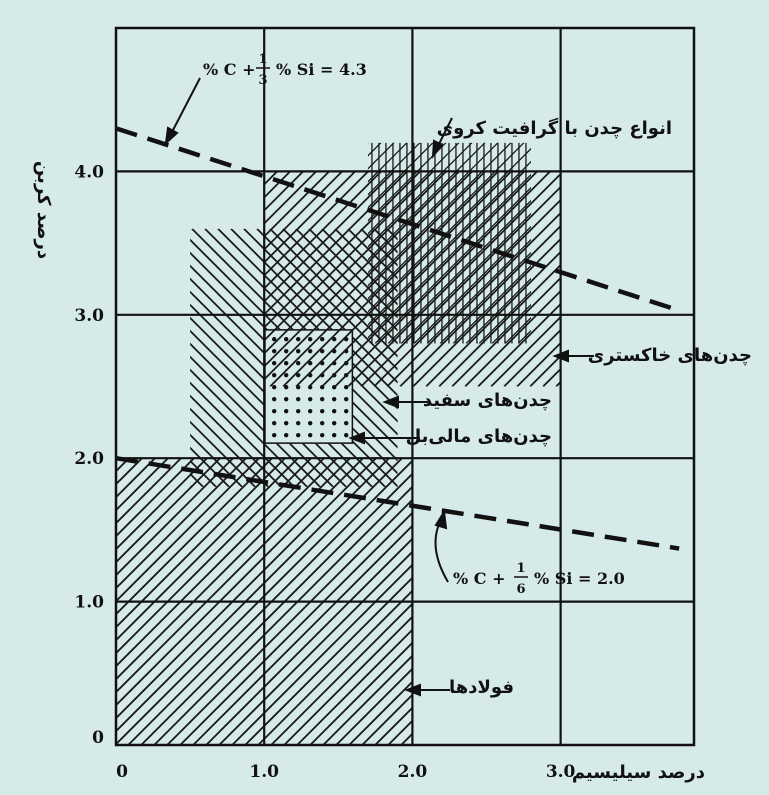 The height and width of the screenshot is (795, 769). I want to click on eq-lower-num: 1, so click(520, 568).